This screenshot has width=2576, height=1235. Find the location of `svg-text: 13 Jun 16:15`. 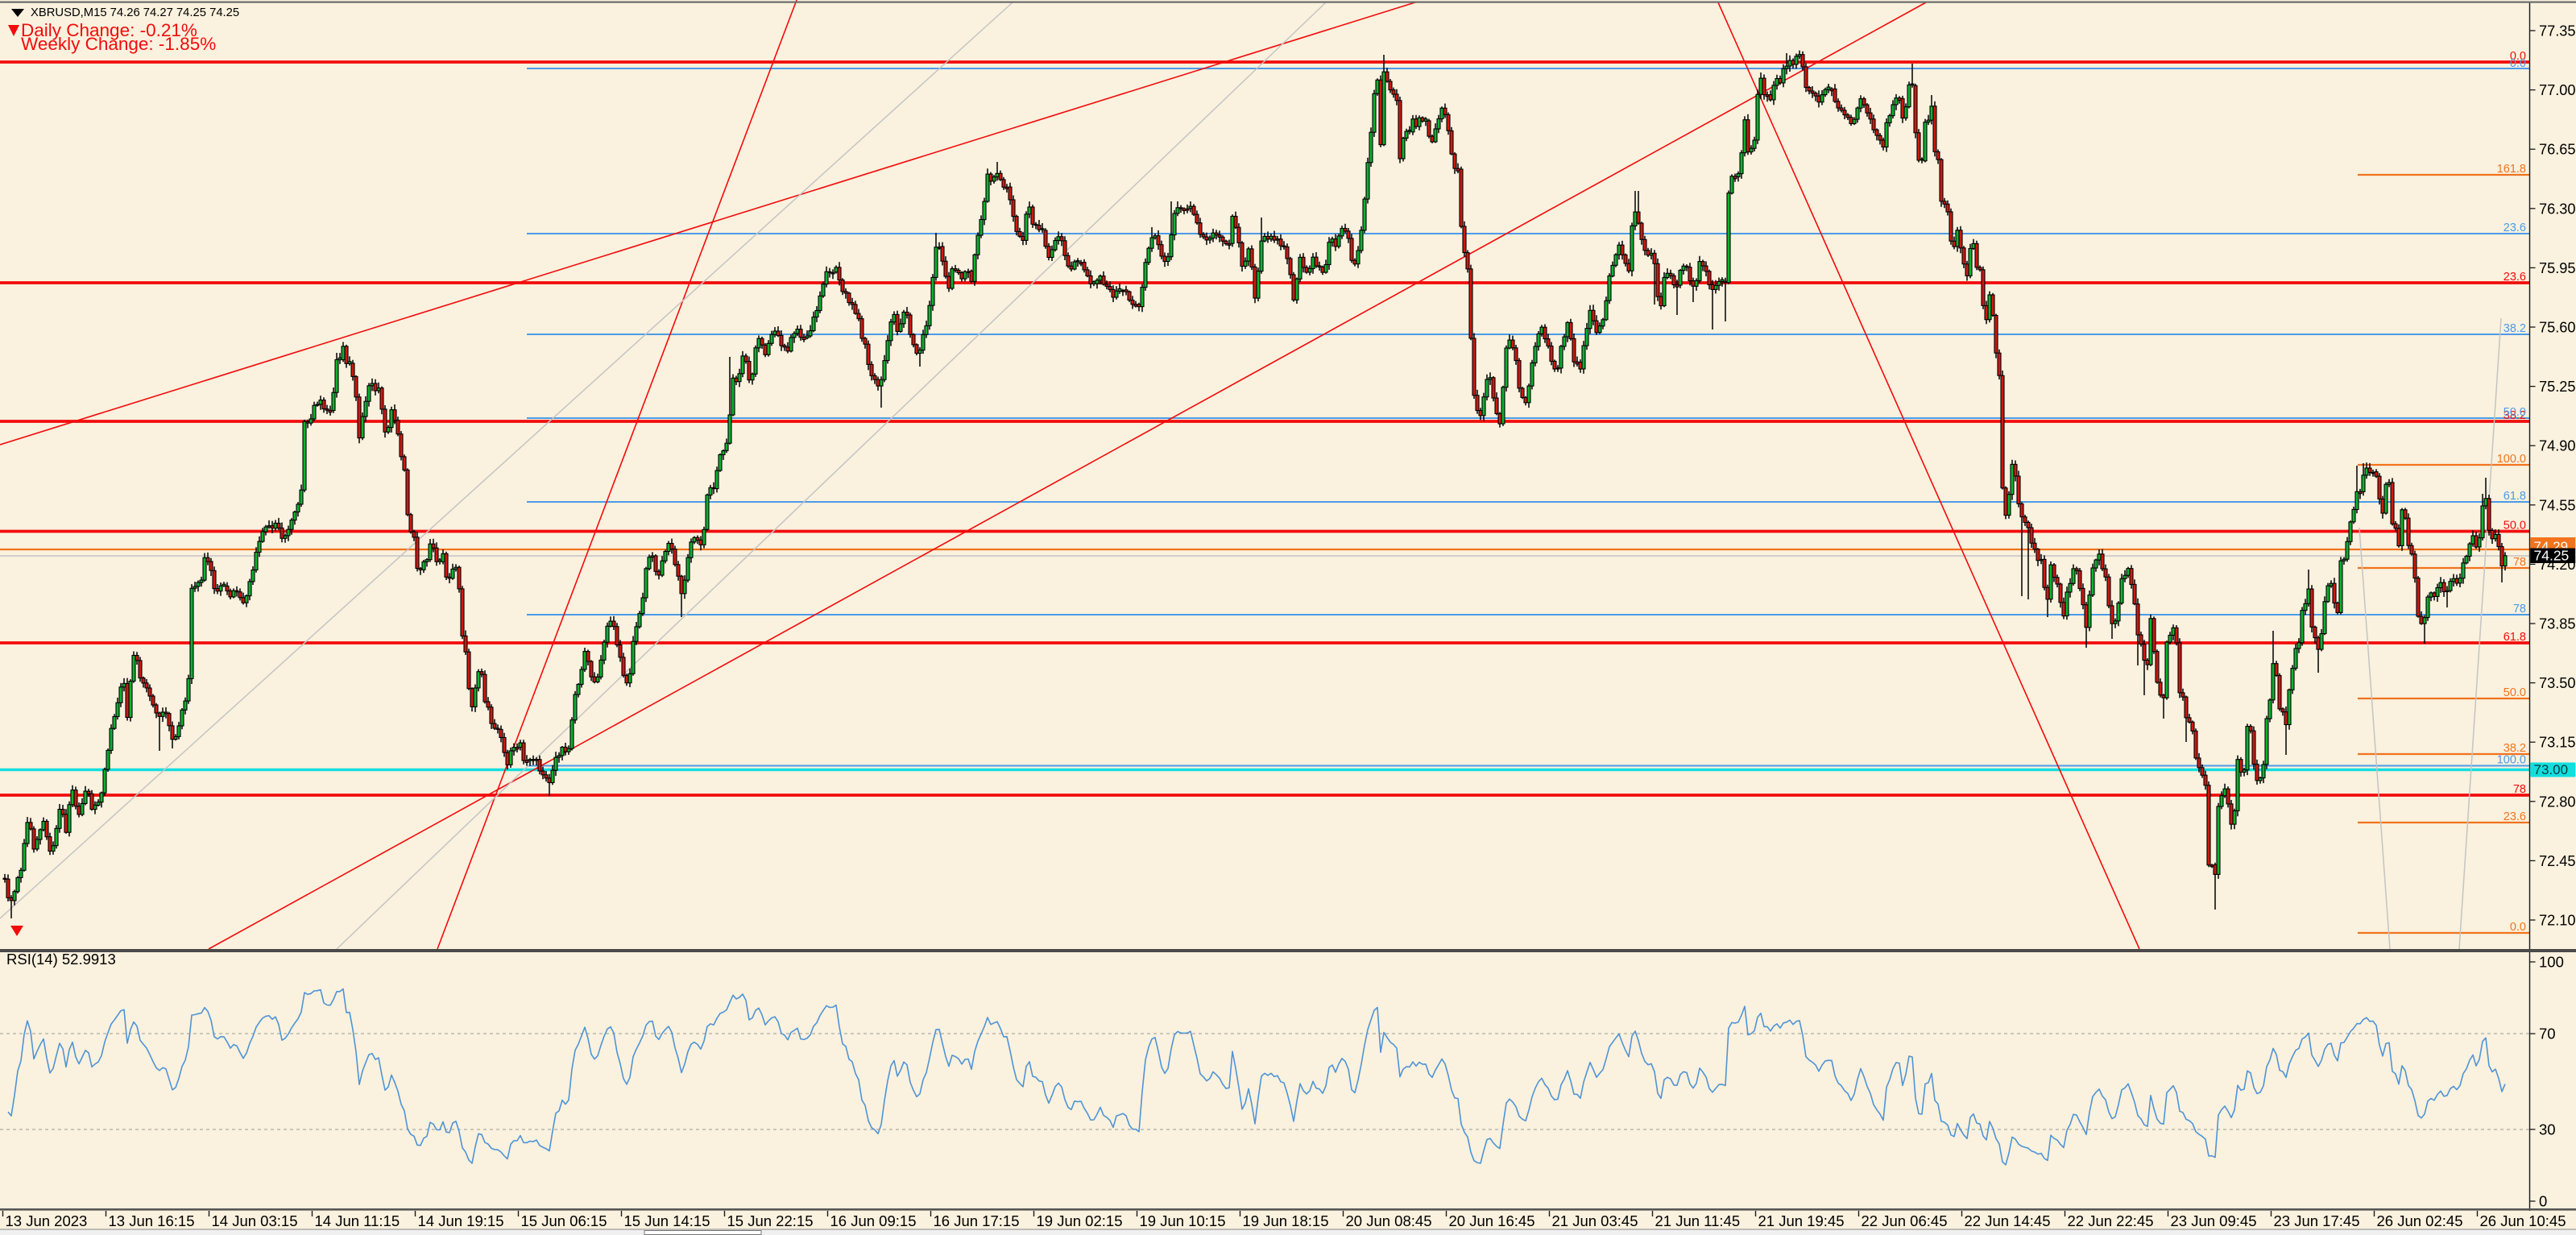

svg-text: 13 Jun 16:15 is located at coordinates (152, 1221).